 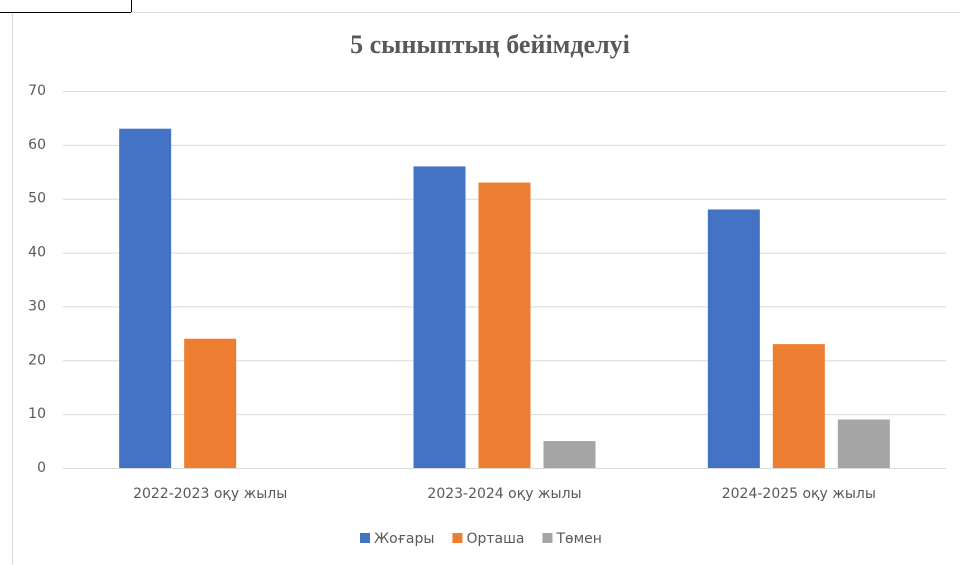 I want to click on y-tick-label: 60, so click(x=37, y=145).